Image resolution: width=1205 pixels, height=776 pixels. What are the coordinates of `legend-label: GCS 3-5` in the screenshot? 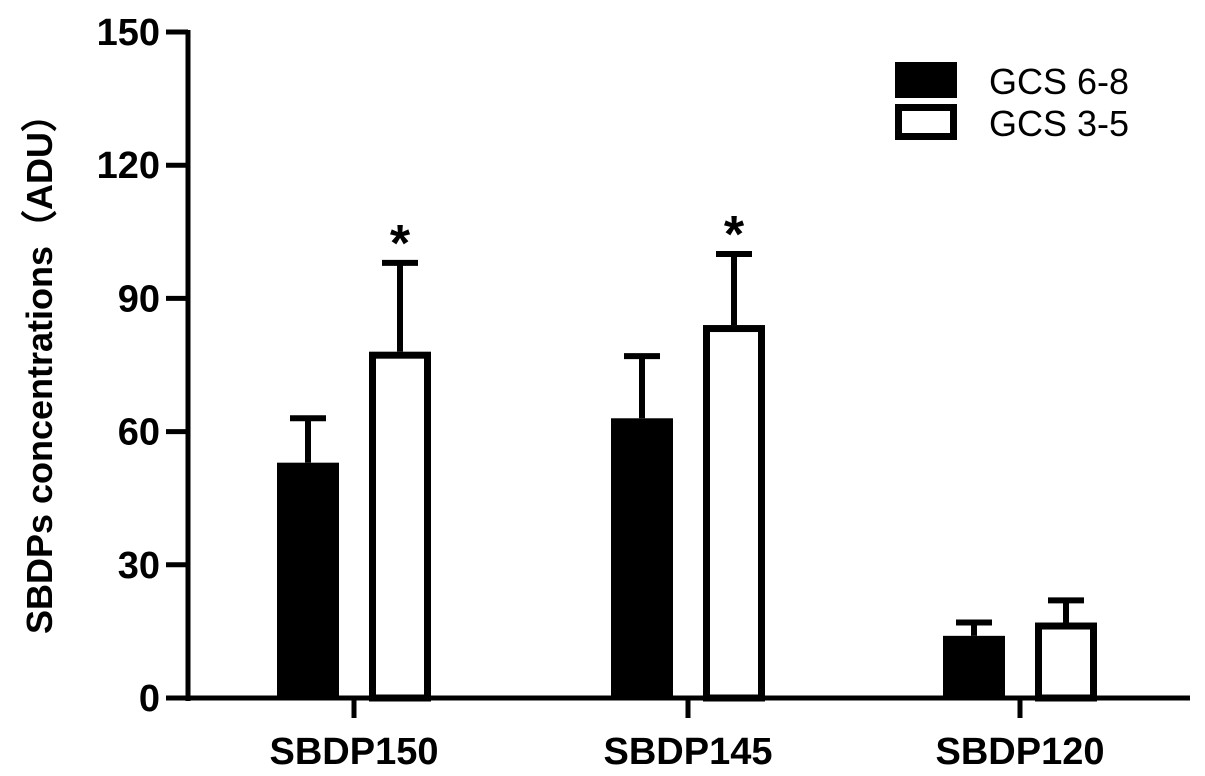 It's located at (1059, 123).